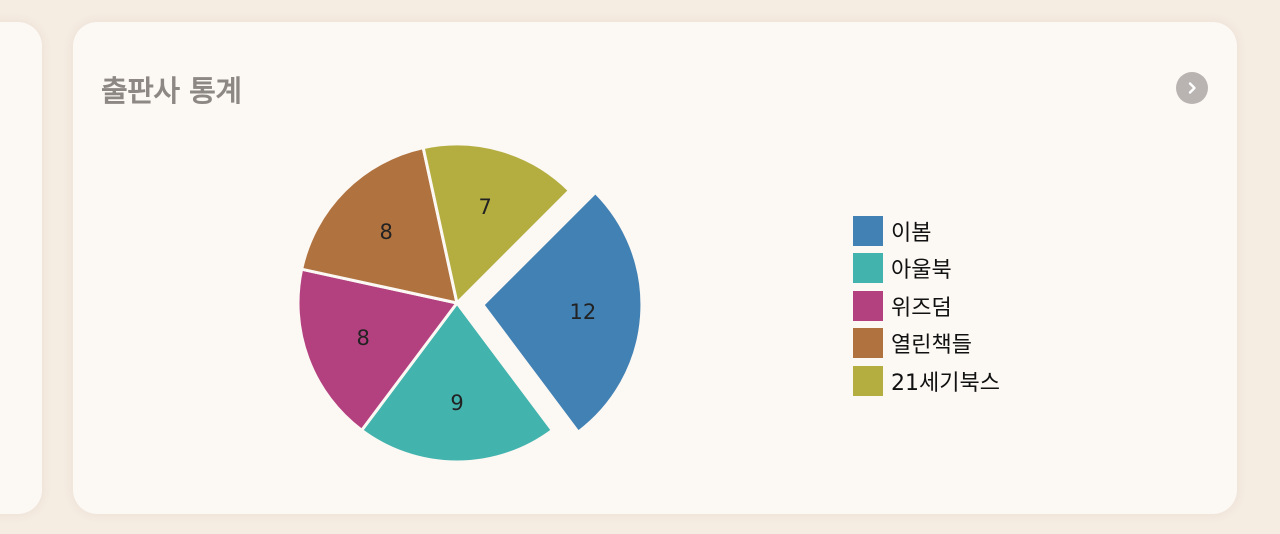 This screenshot has height=534, width=1280. What do you see at coordinates (485, 207) in the screenshot?
I see `pie-slice-value-label: 7` at bounding box center [485, 207].